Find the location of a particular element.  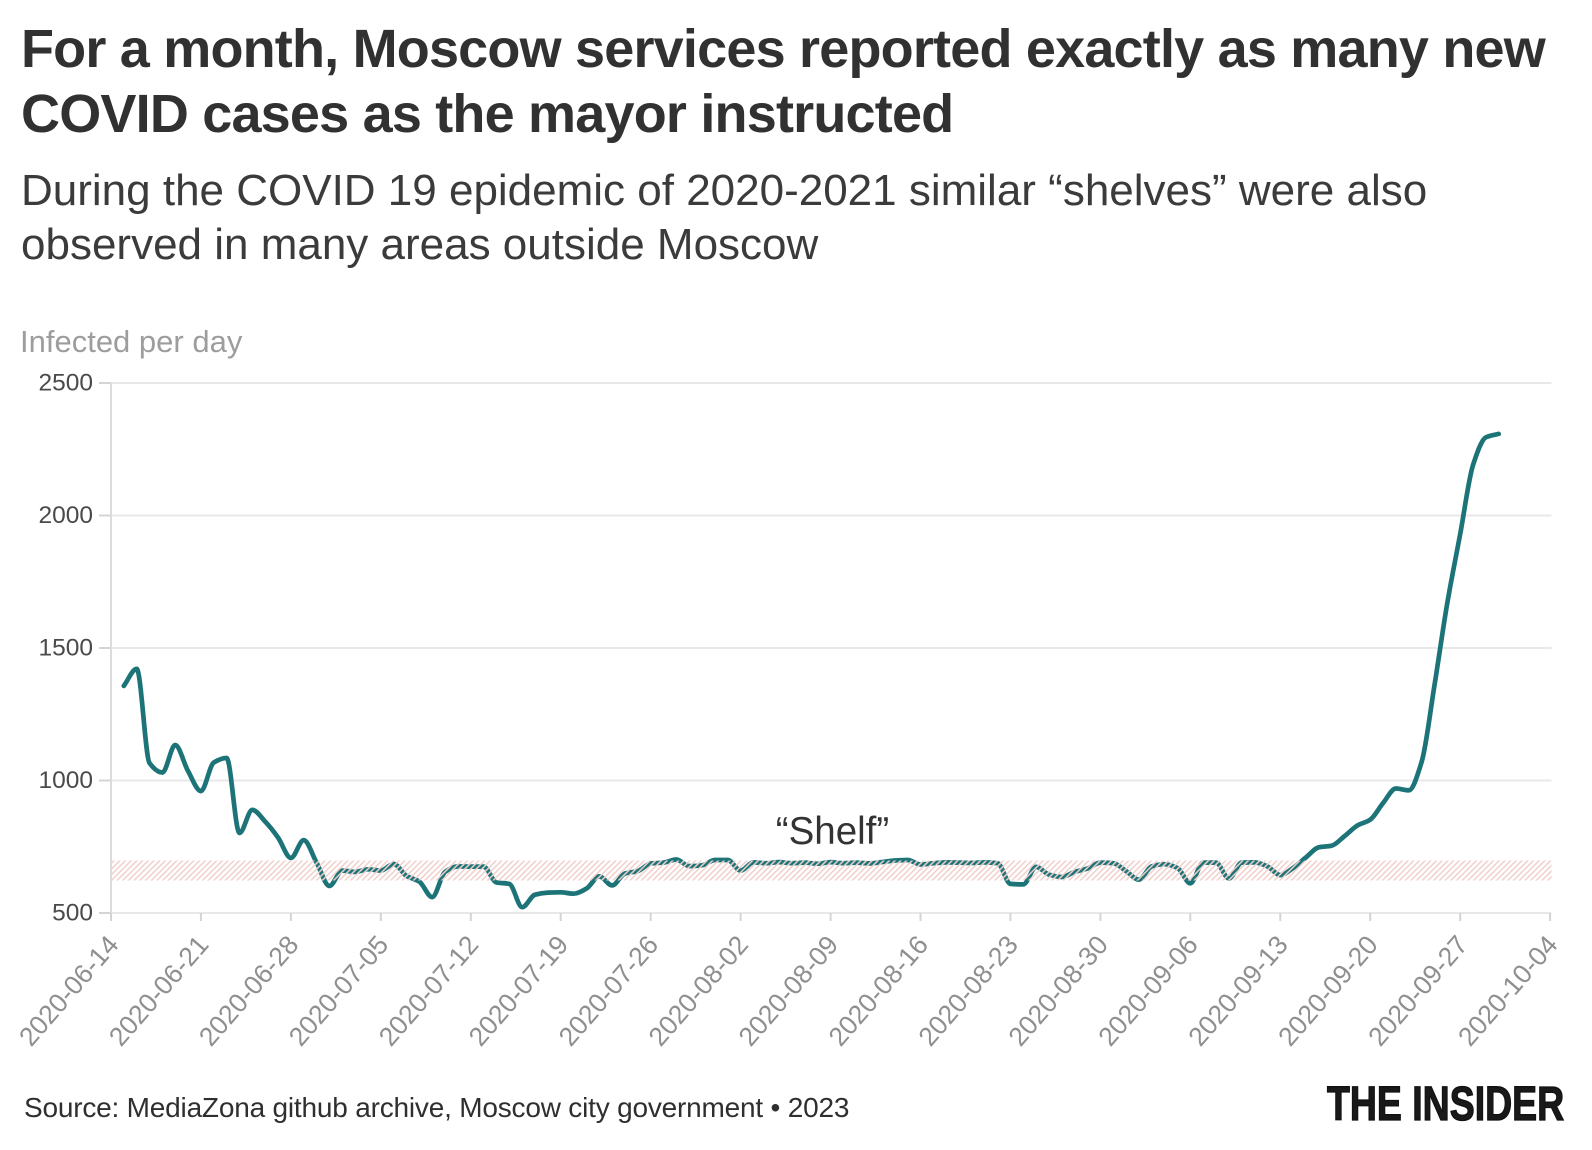

svg-text: “Shelf” is located at coordinates (832, 831).